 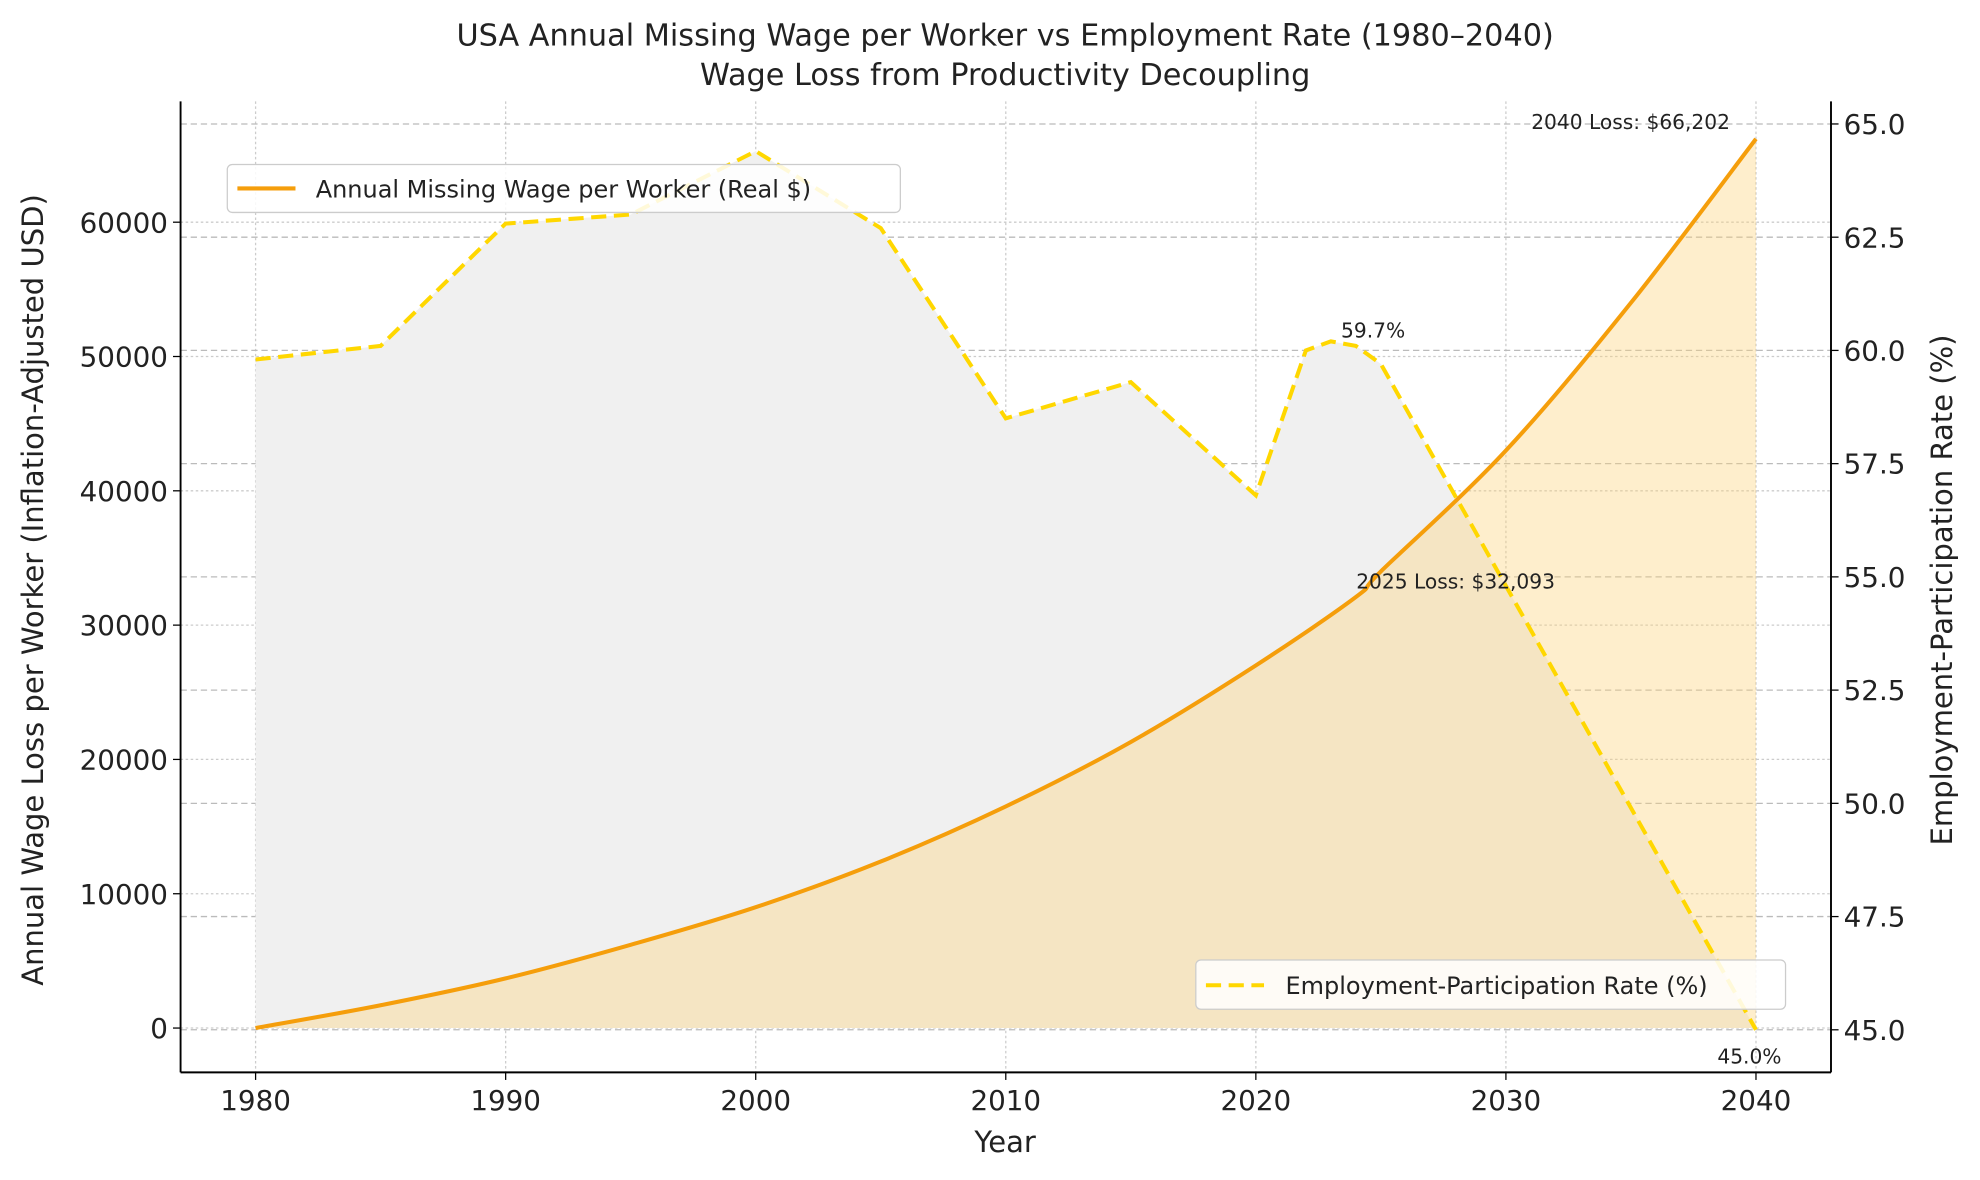 I want to click on y2-tick-label: 57.5, so click(x=1875, y=464).